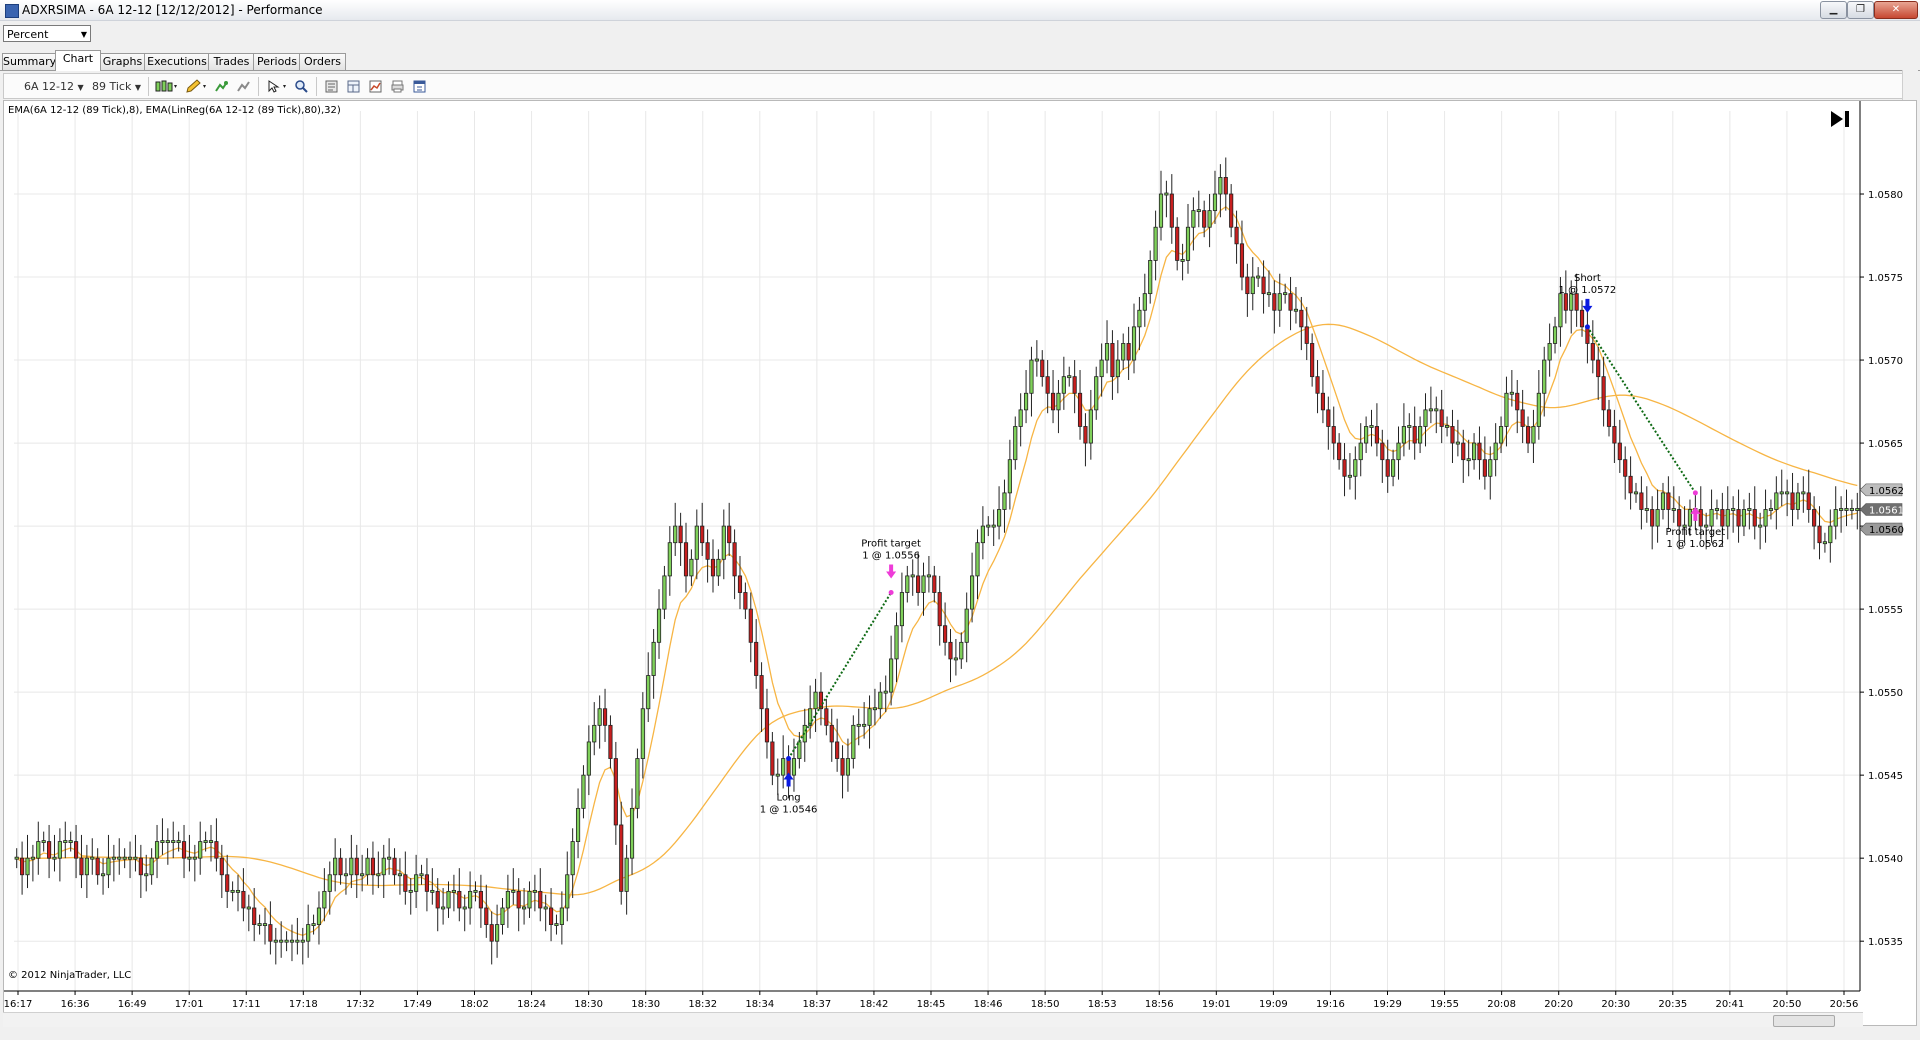 The height and width of the screenshot is (1040, 1920). What do you see at coordinates (1729, 1004) in the screenshot?
I see `x-tick-label: 20:41` at bounding box center [1729, 1004].